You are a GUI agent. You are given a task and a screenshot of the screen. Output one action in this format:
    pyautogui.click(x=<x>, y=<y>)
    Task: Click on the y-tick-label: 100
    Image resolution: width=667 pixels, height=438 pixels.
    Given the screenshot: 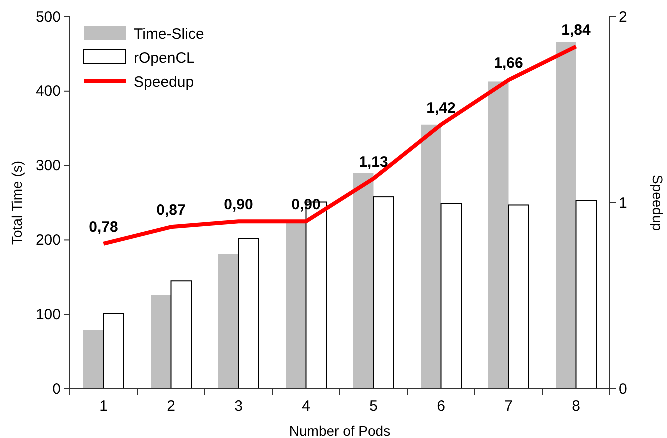 What is the action you would take?
    pyautogui.click(x=48, y=315)
    